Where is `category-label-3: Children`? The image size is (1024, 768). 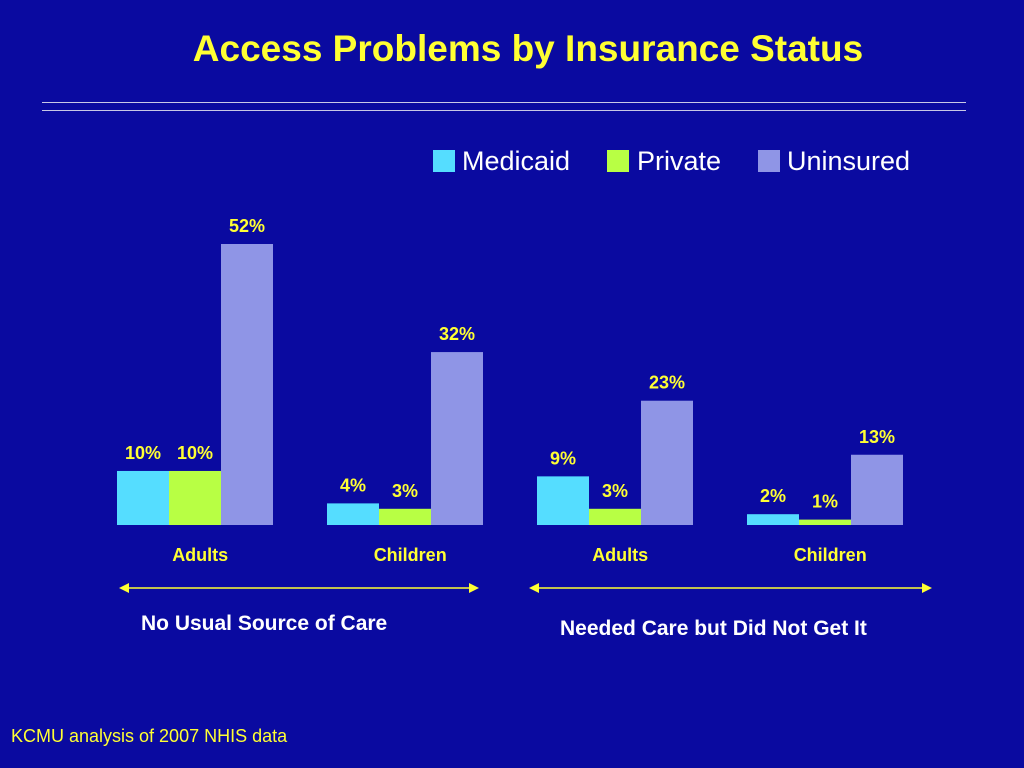
category-label-3: Children is located at coordinates (830, 555).